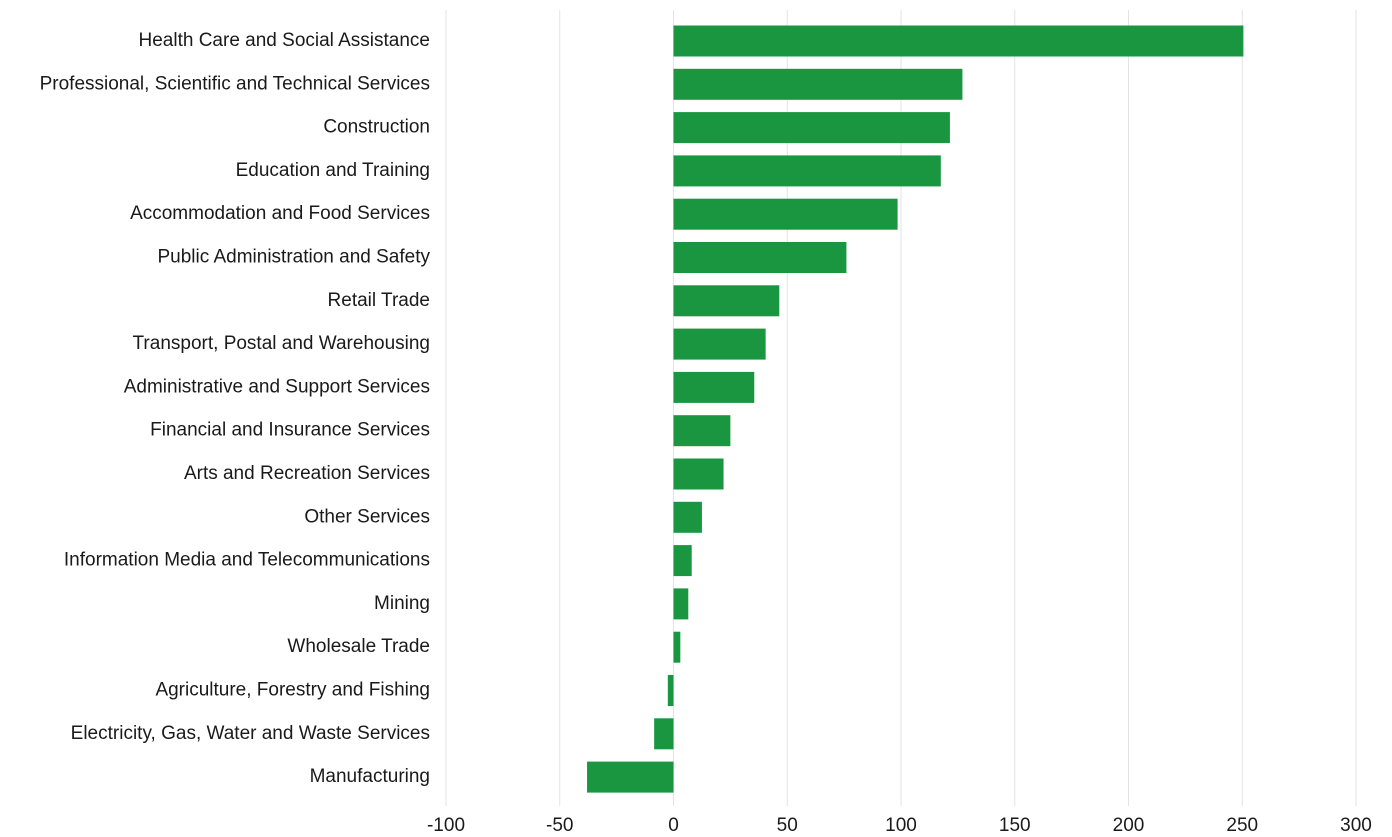 The height and width of the screenshot is (837, 1392). I want to click on x-tick-label: 200, so click(1129, 825).